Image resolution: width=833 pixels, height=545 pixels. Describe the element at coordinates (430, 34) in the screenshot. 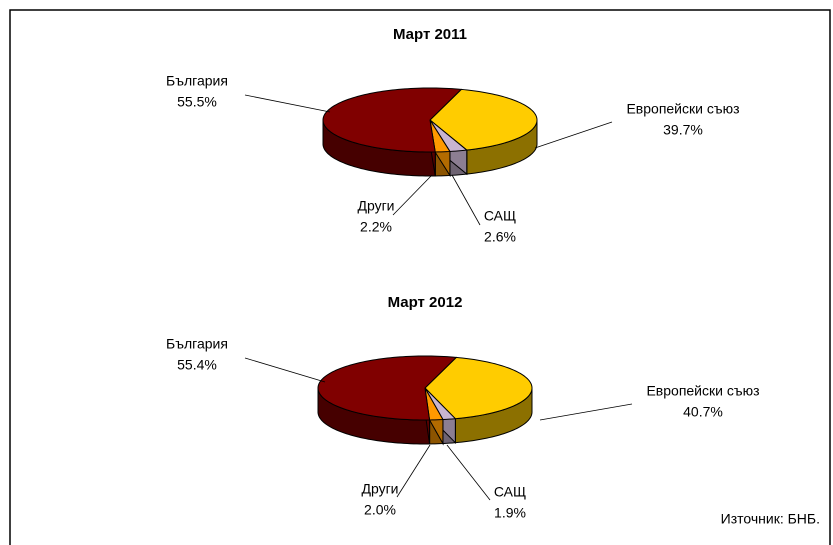

I see `chart-title: Март 2011` at that location.